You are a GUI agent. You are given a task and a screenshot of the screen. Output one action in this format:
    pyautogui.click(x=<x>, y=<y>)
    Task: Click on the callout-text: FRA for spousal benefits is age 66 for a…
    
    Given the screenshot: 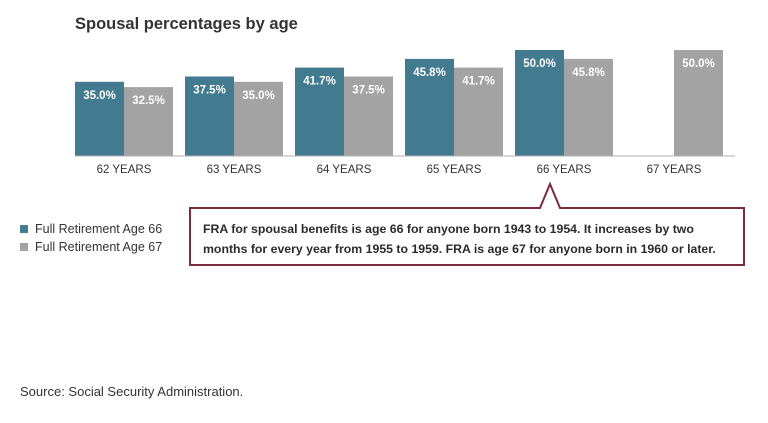 What is the action you would take?
    pyautogui.click(x=459, y=239)
    